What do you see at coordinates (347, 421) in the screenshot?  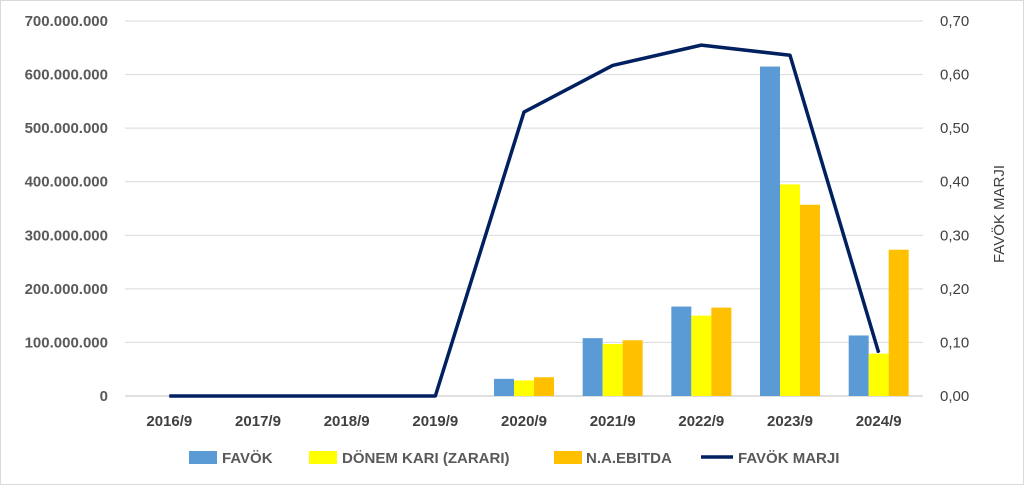 I see `category-label: 2018/9` at bounding box center [347, 421].